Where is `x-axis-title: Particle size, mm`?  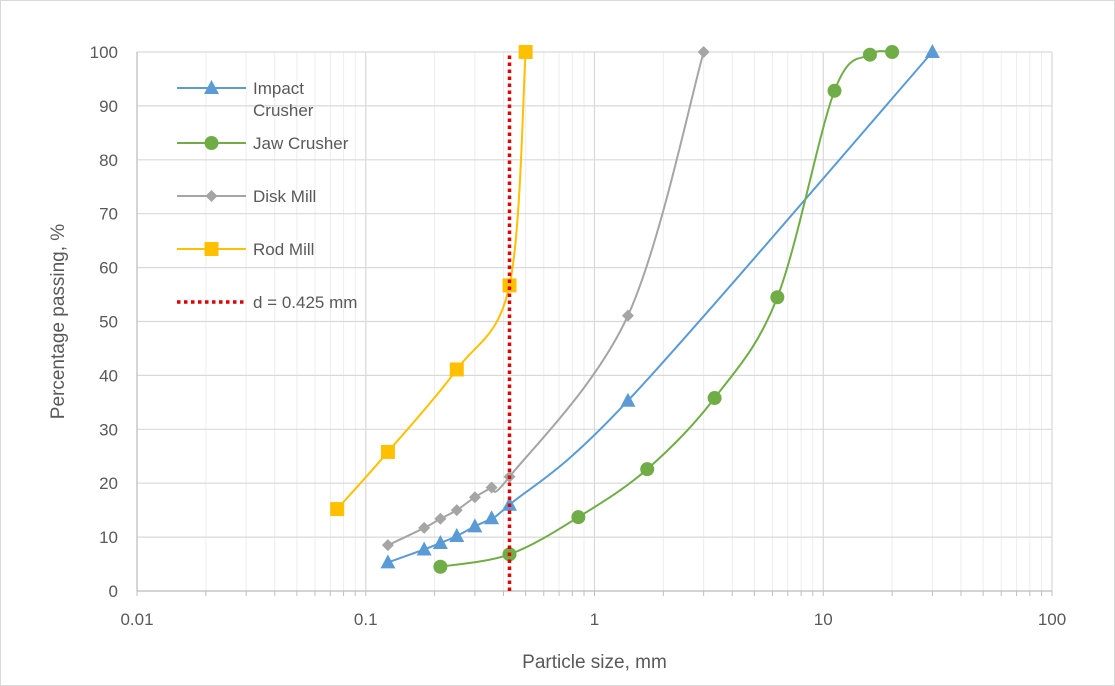
x-axis-title: Particle size, mm is located at coordinates (594, 662).